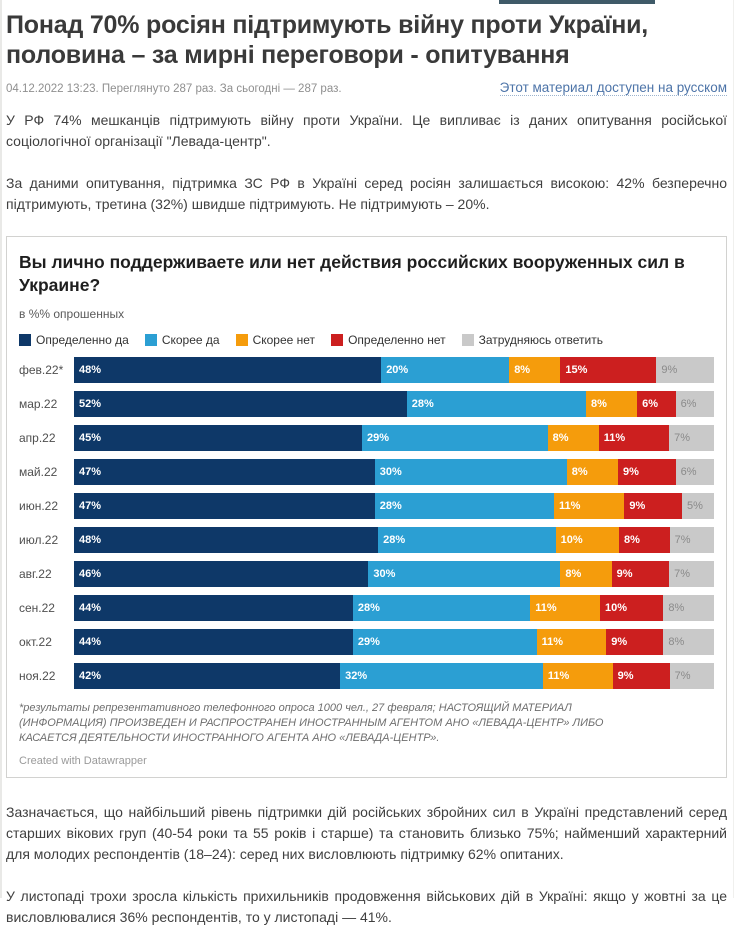 The width and height of the screenshot is (734, 928). What do you see at coordinates (218, 438) in the screenshot?
I see `bar-segment: 45%` at bounding box center [218, 438].